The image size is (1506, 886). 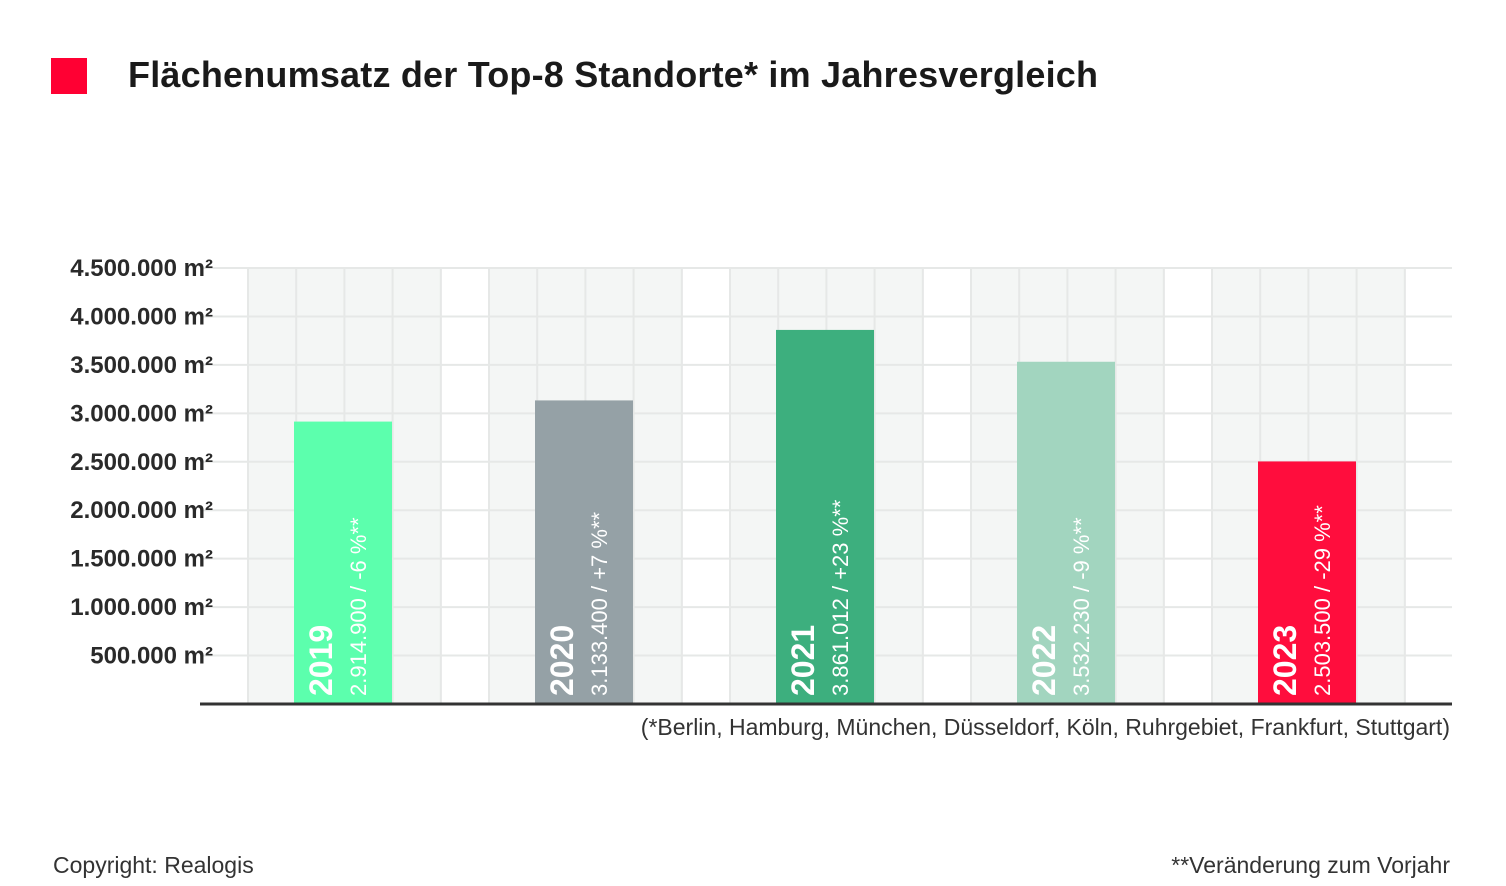 What do you see at coordinates (151, 656) in the screenshot?
I see `y-tick-label: 500.000 m²` at bounding box center [151, 656].